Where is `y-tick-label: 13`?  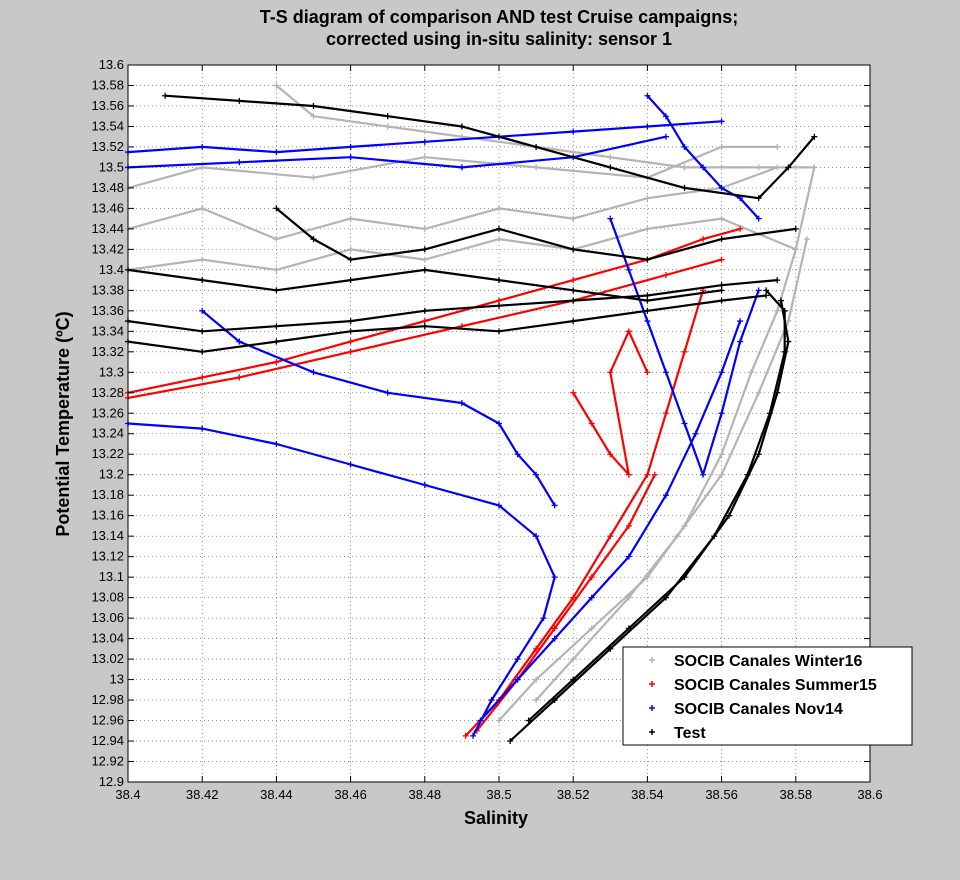
y-tick-label: 13 is located at coordinates (117, 679).